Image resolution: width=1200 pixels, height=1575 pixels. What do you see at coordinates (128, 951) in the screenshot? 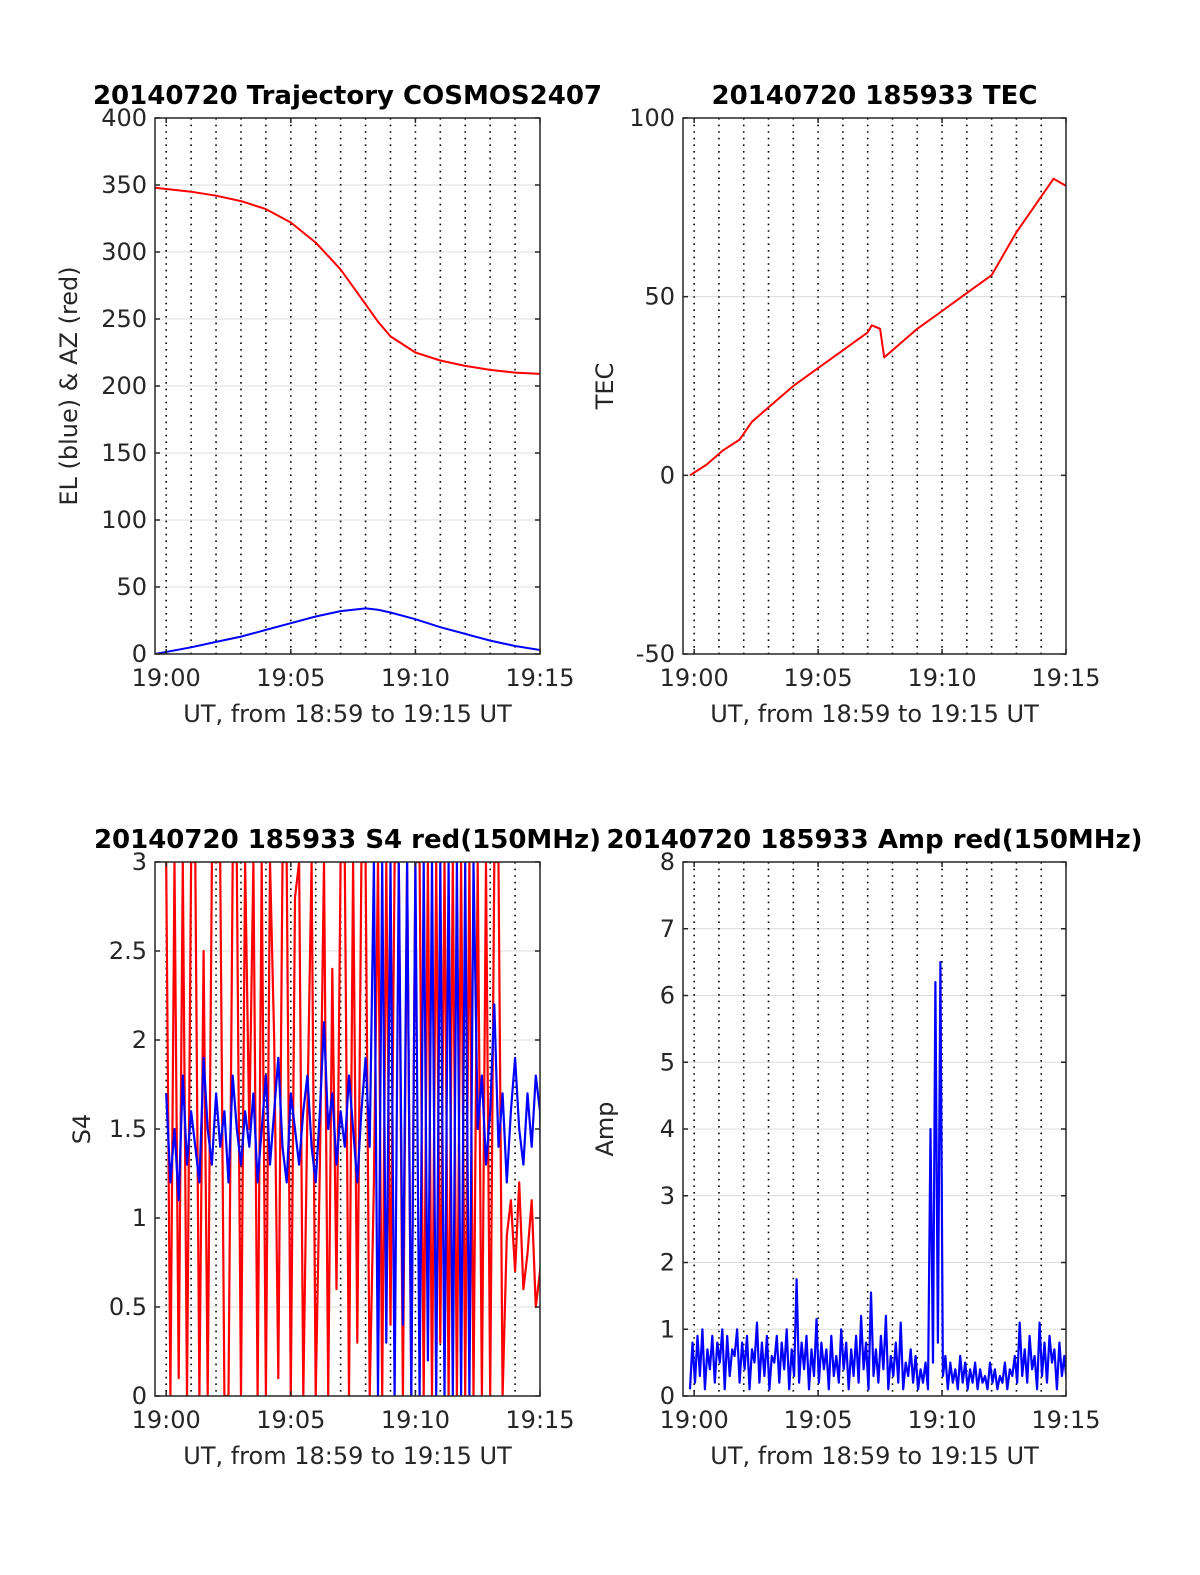
I see `y-tick-label: 2.5` at bounding box center [128, 951].